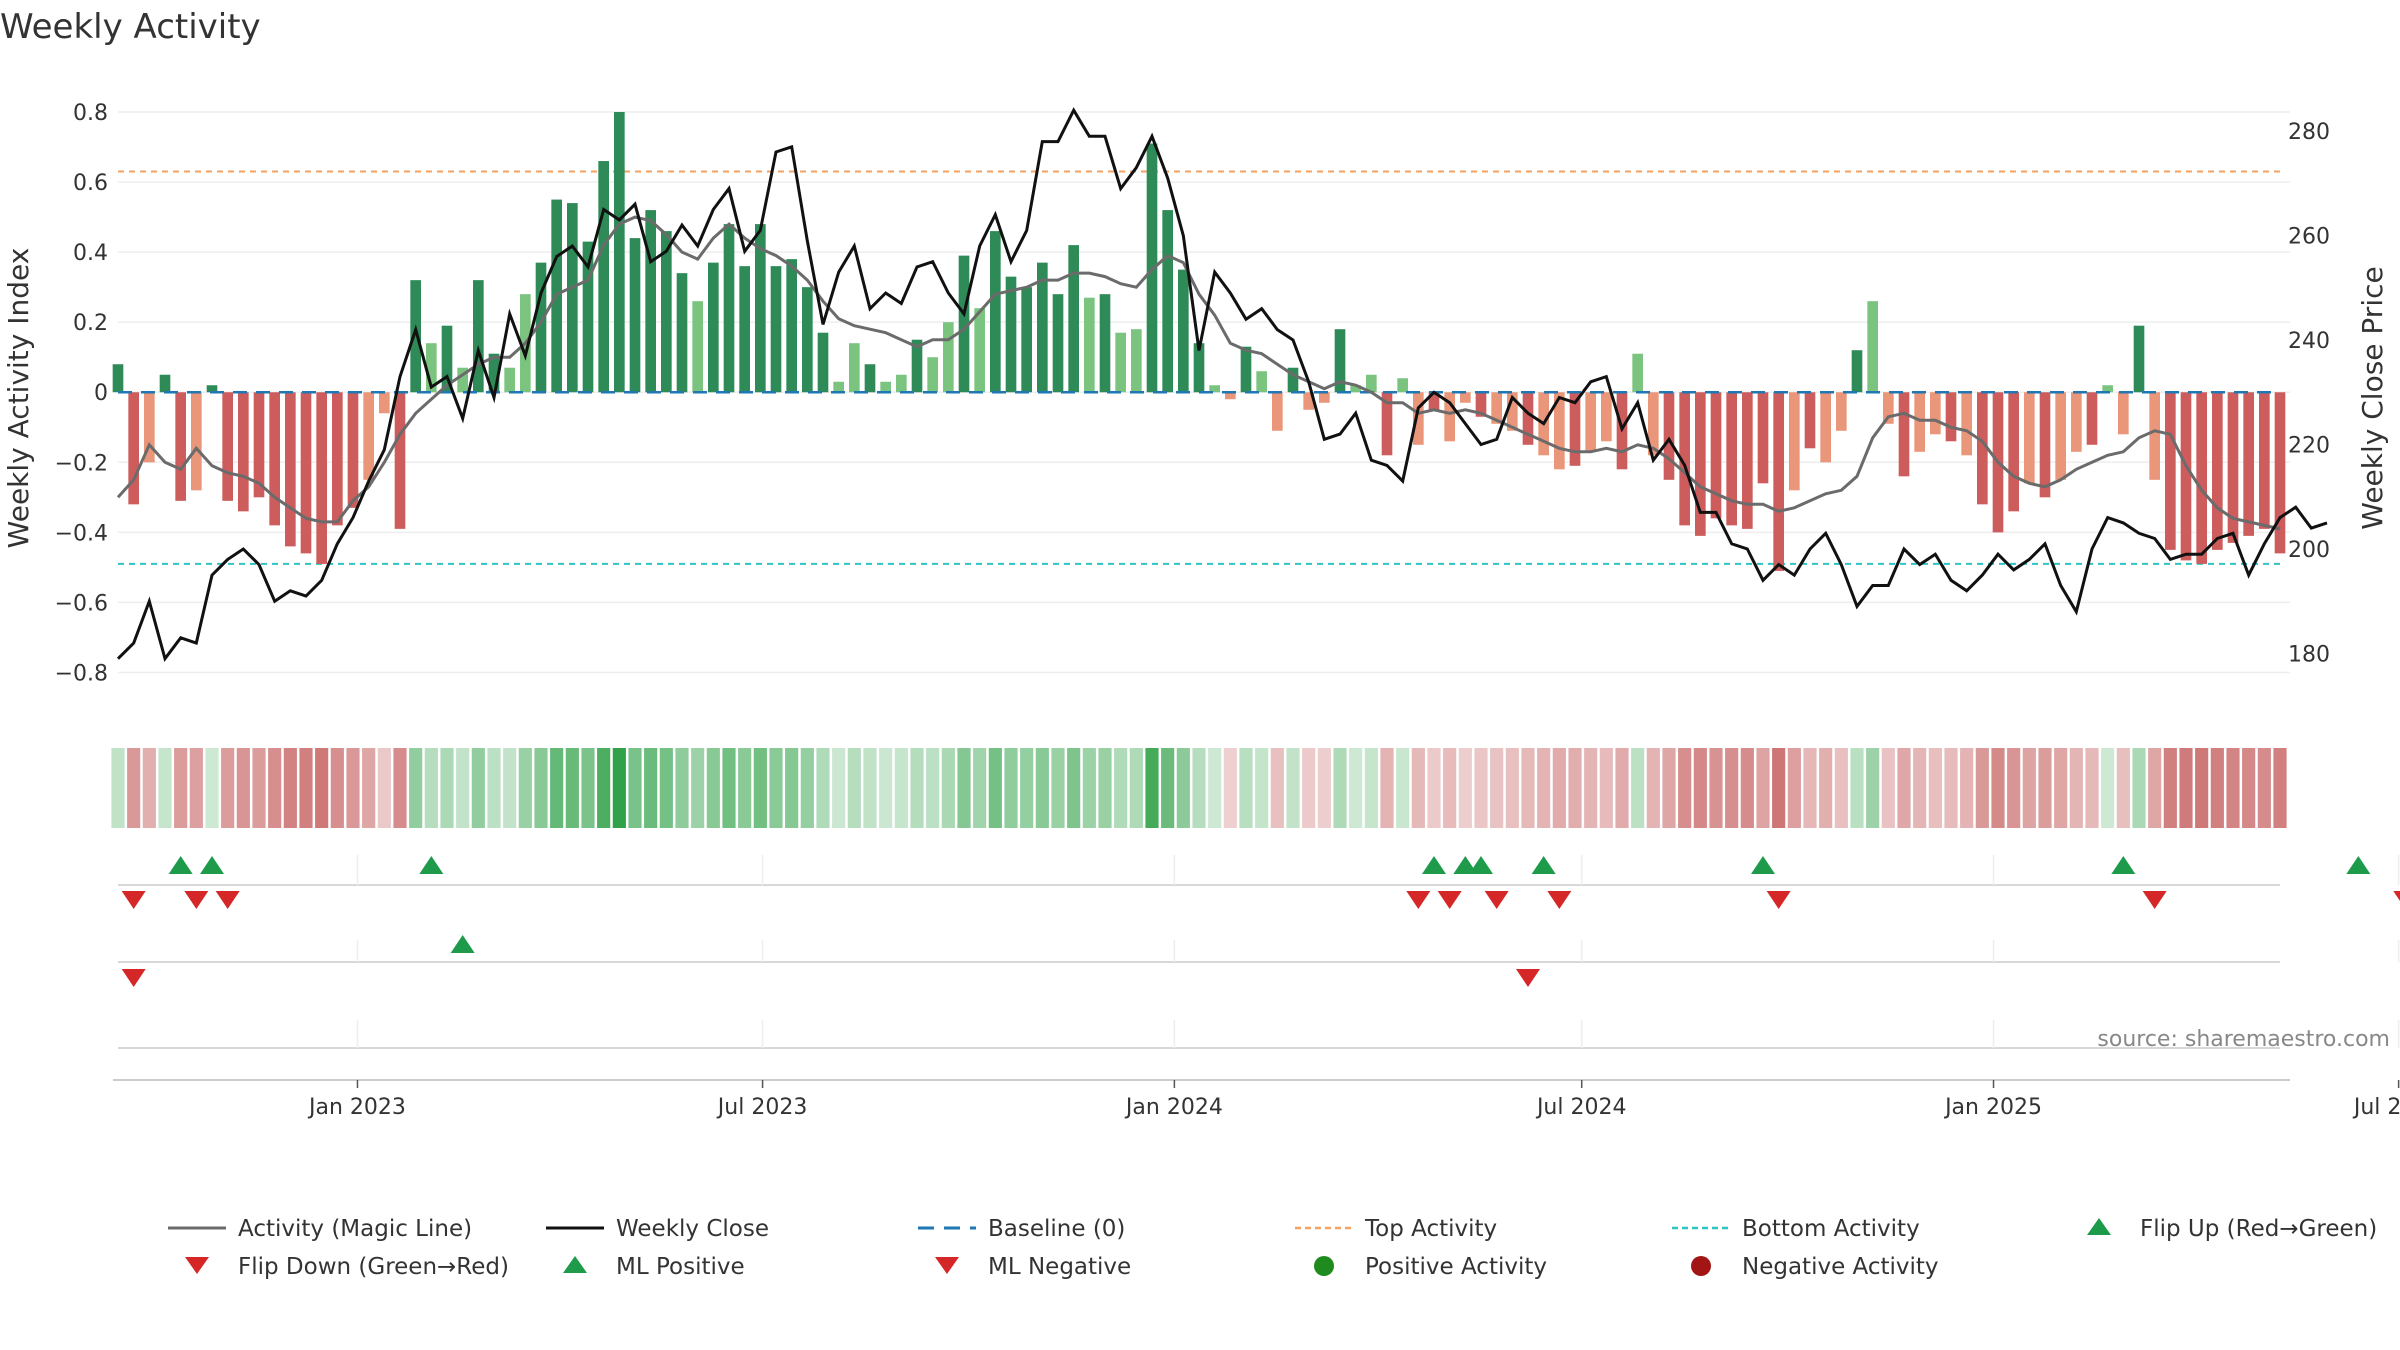 The width and height of the screenshot is (2400, 1350). Describe the element at coordinates (762, 1107) in the screenshot. I see `x-tick-label: Jul 2023` at that location.